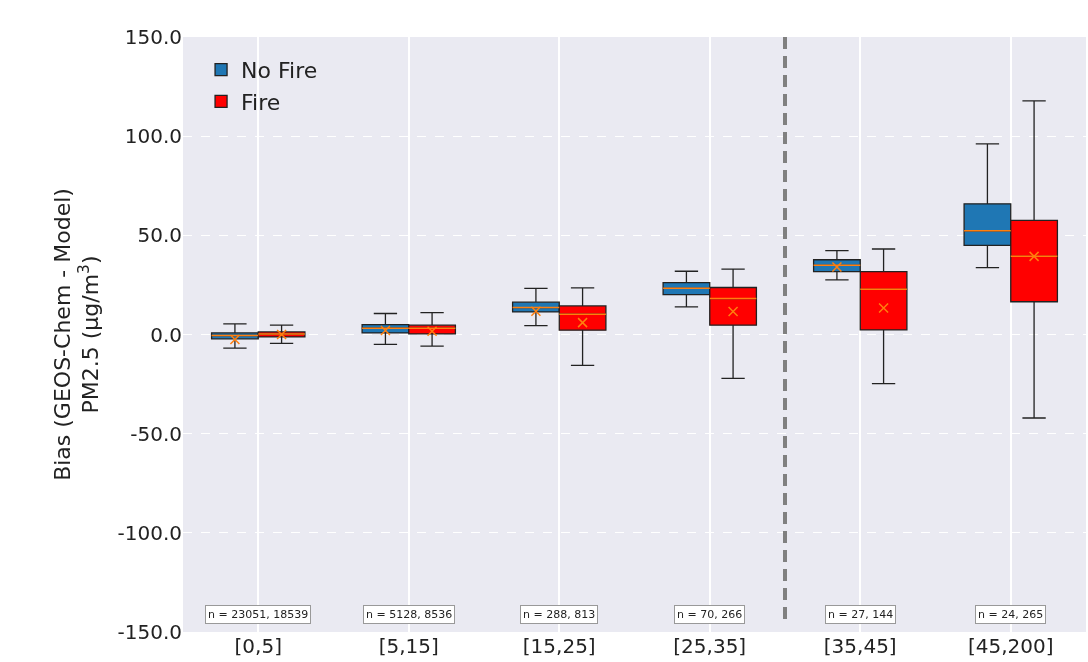  What do you see at coordinates (156, 433) in the screenshot?
I see `y-tick-label: -50.0` at bounding box center [156, 433].